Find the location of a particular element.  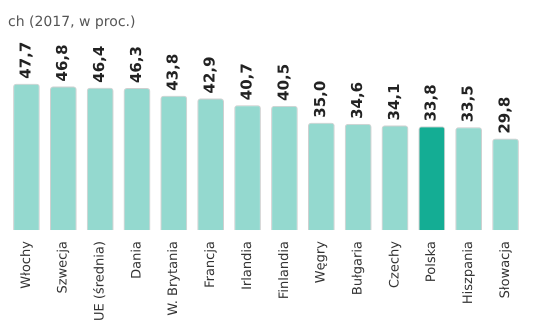

x-tick-label: Szwecja is located at coordinates (63, 267).